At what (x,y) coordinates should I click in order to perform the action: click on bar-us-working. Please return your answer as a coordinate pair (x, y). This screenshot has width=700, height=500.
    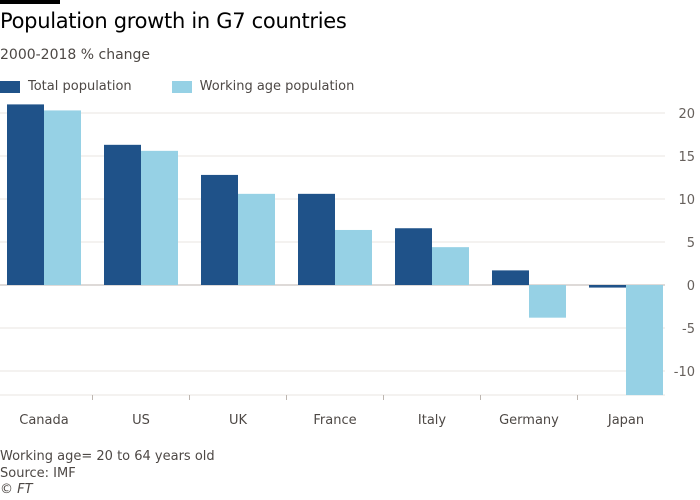
    Looking at the image, I should click on (159, 217).